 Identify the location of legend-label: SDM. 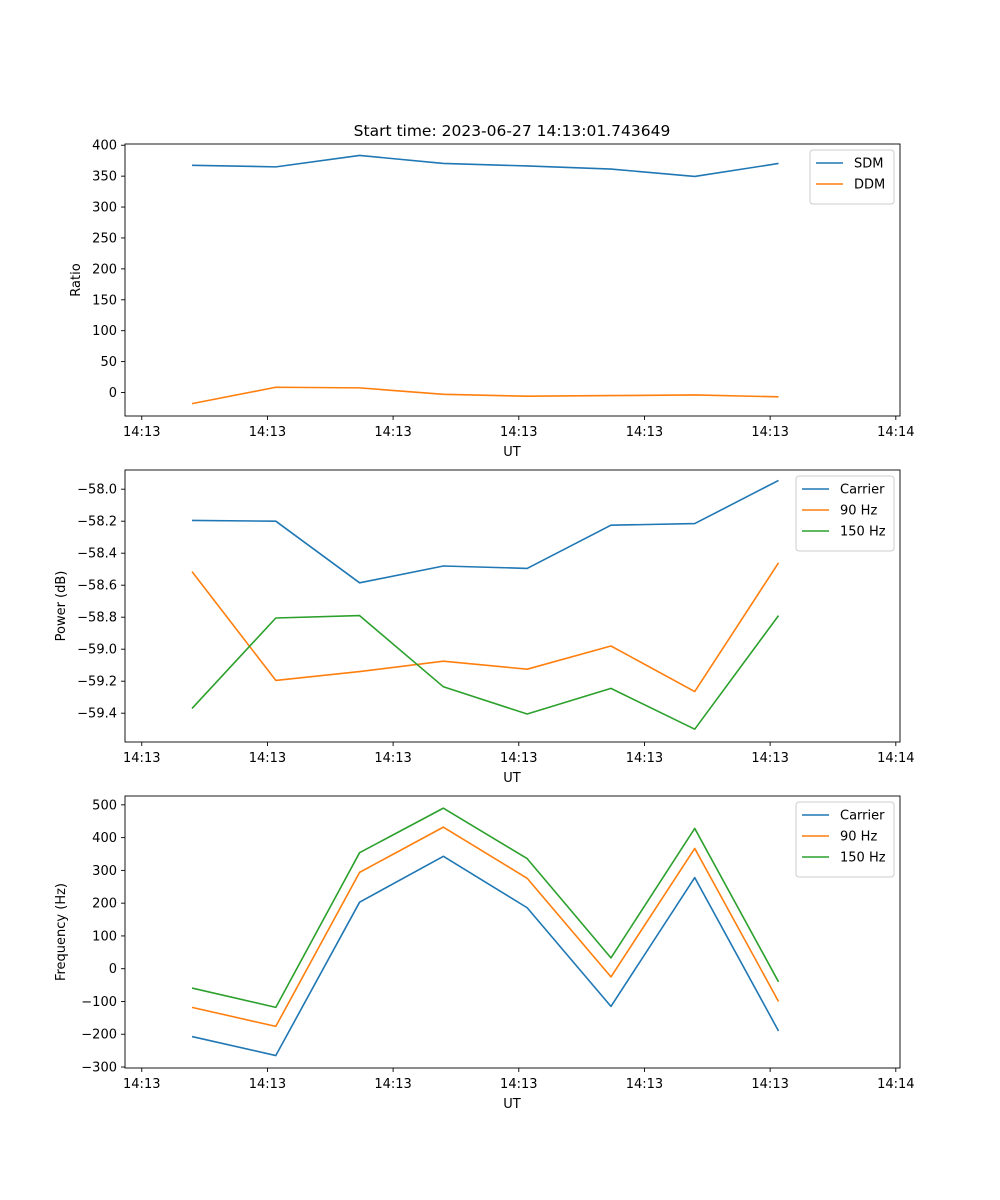
(868, 164).